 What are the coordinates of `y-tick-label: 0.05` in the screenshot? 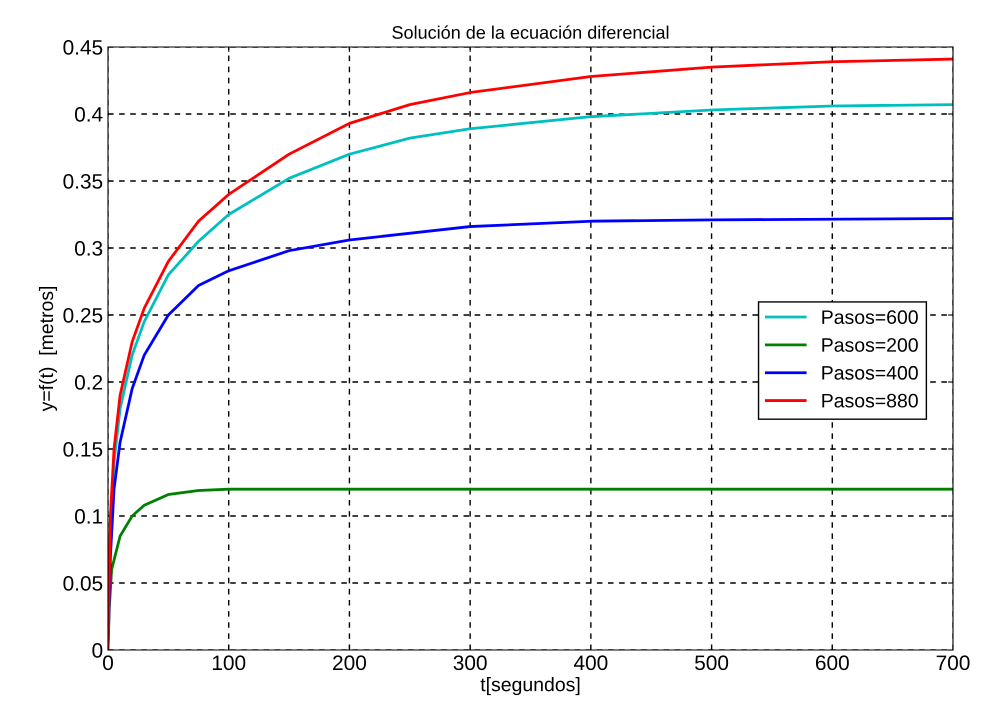 It's located at (82, 583).